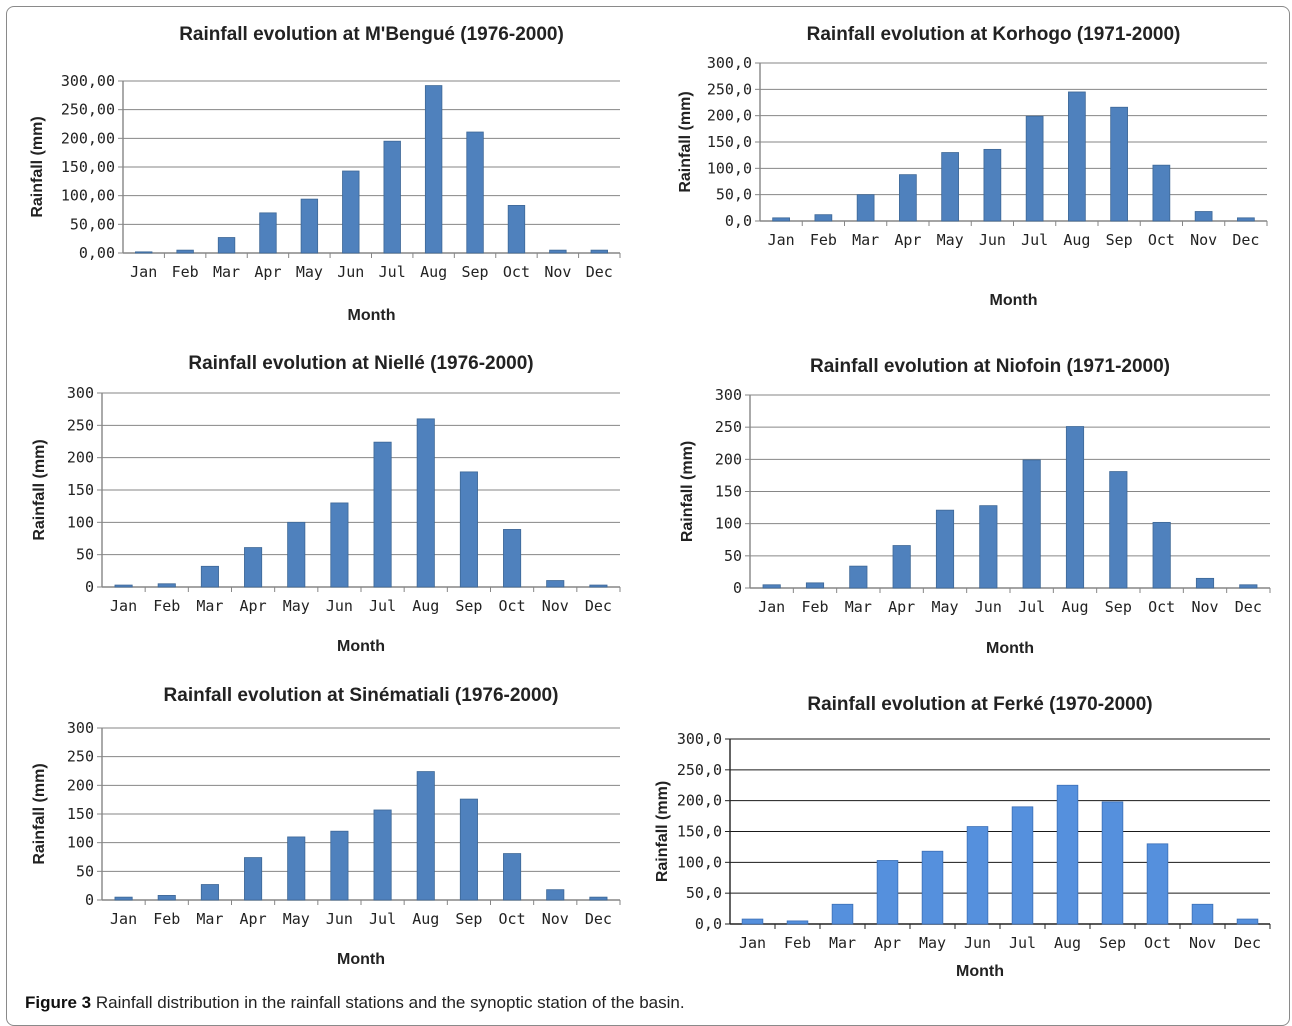  What do you see at coordinates (92, 224) in the screenshot?
I see `y-tick-label: 50,00` at bounding box center [92, 224].